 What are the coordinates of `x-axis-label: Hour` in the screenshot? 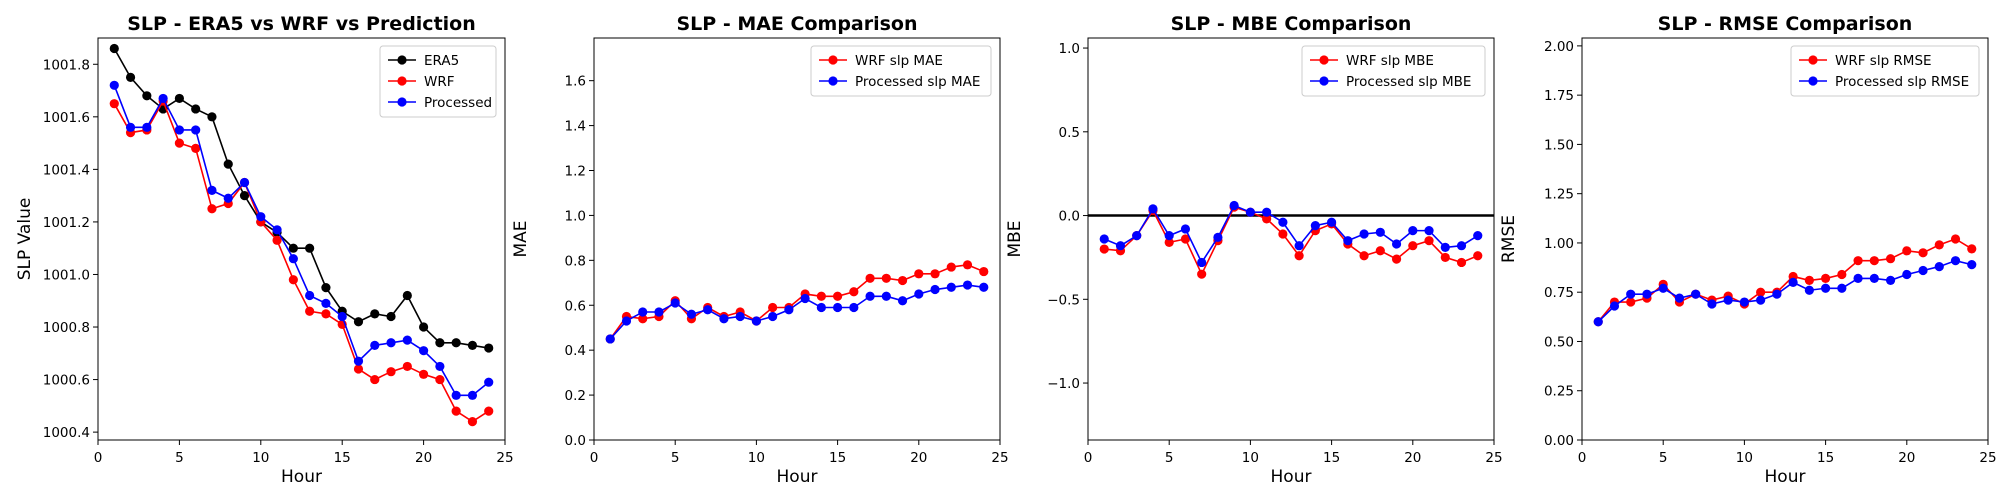 It's located at (797, 477).